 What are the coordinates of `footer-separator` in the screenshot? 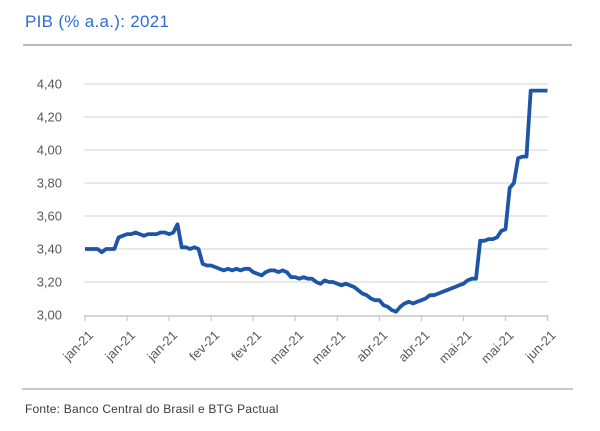 It's located at (297, 389).